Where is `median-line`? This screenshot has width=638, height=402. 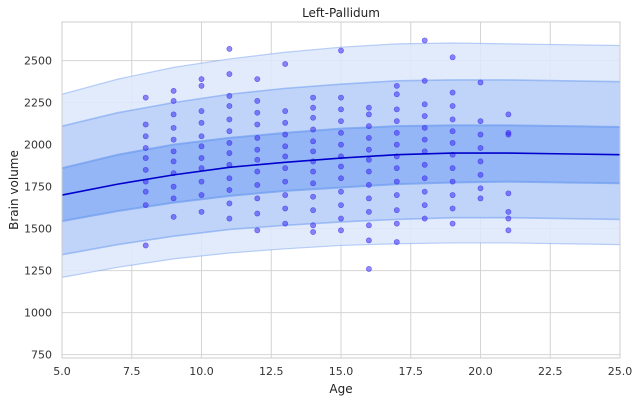
median-line is located at coordinates (341, 174).